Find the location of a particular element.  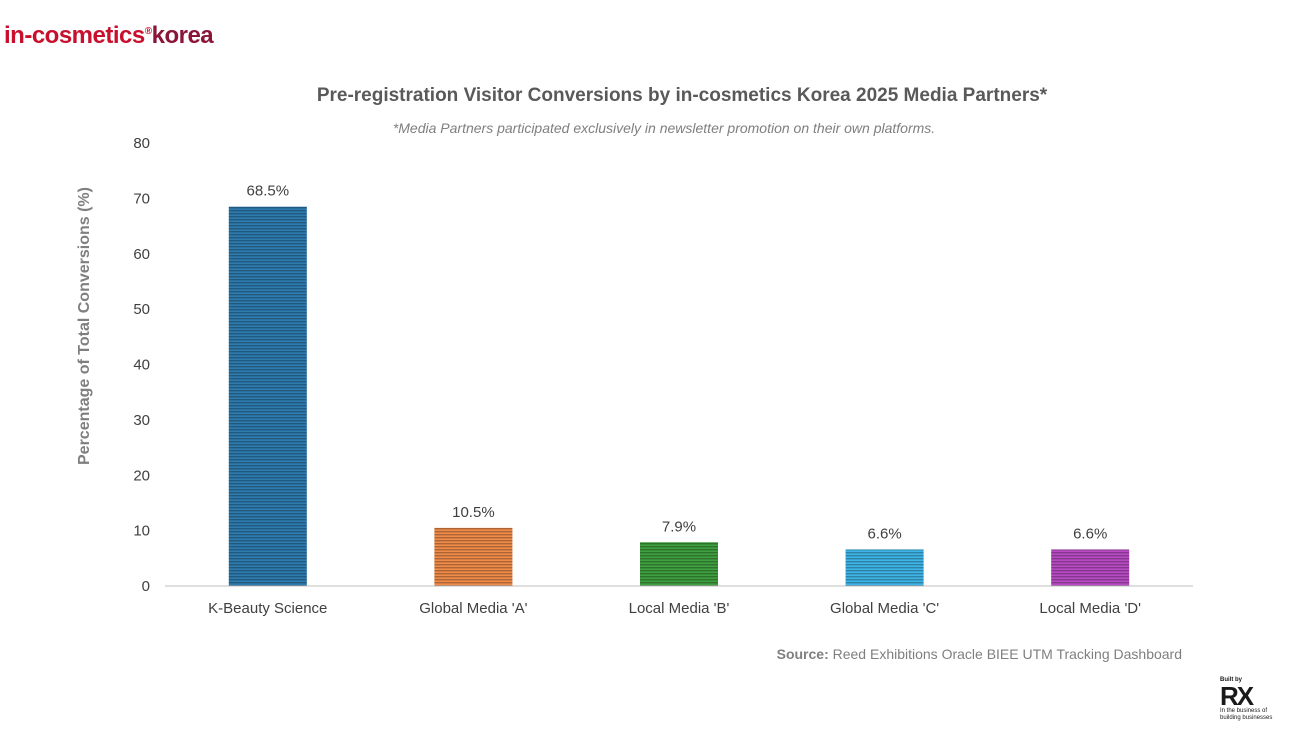

in-cosmetics-korea-logo: in-cosmetics®korea is located at coordinates (109, 34).